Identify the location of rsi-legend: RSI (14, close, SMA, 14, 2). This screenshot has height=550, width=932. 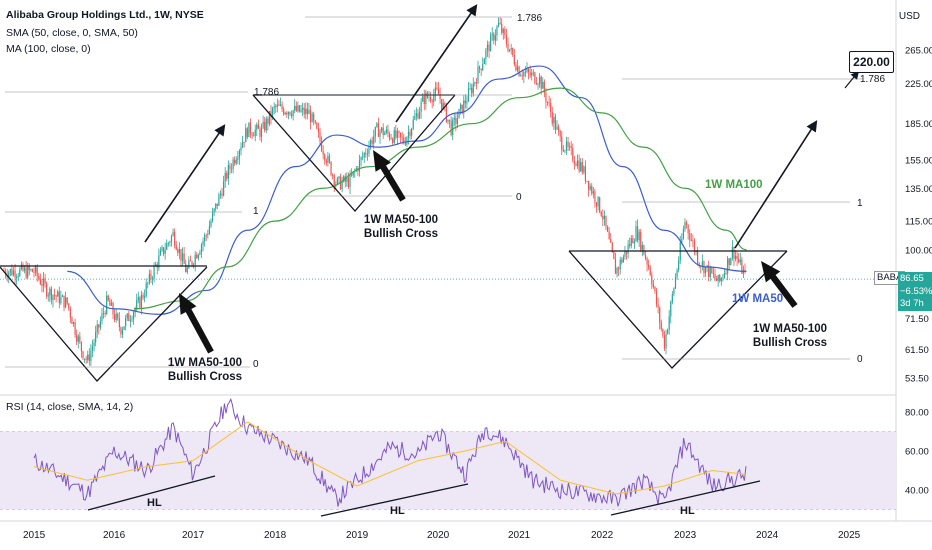
(70, 407).